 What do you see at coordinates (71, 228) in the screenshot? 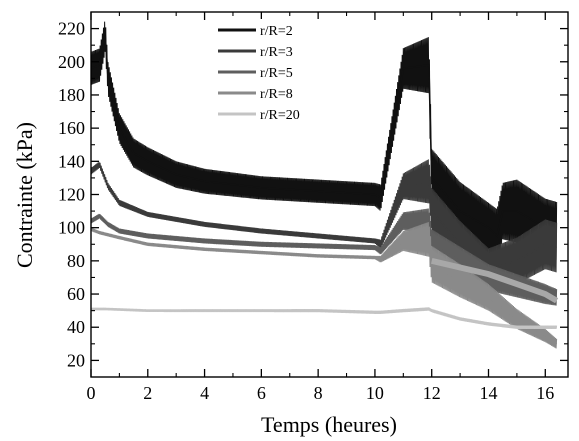
I see `y-tick-label: 100` at bounding box center [71, 228].